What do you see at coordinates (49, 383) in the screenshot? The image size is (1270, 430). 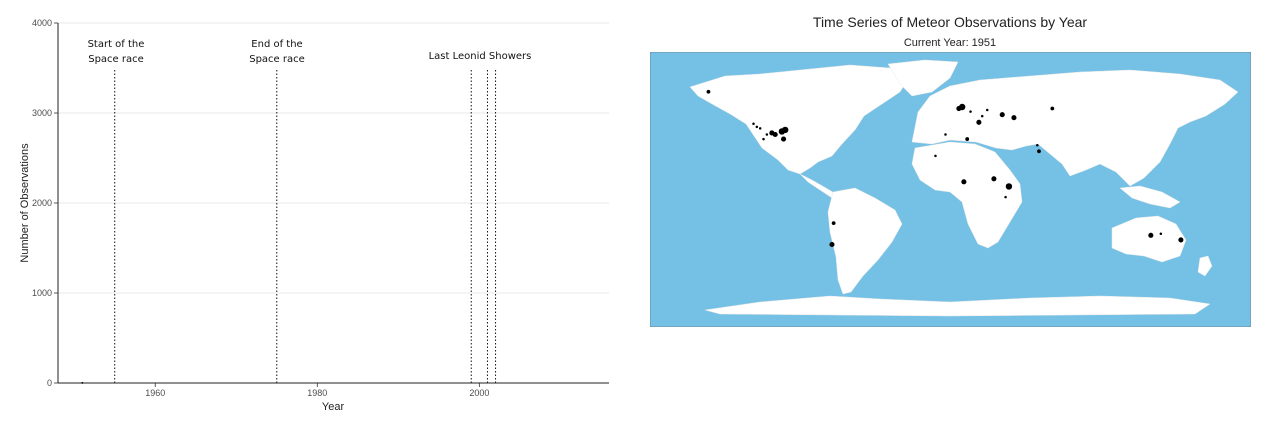 I see `y-tick-label: 0` at bounding box center [49, 383].